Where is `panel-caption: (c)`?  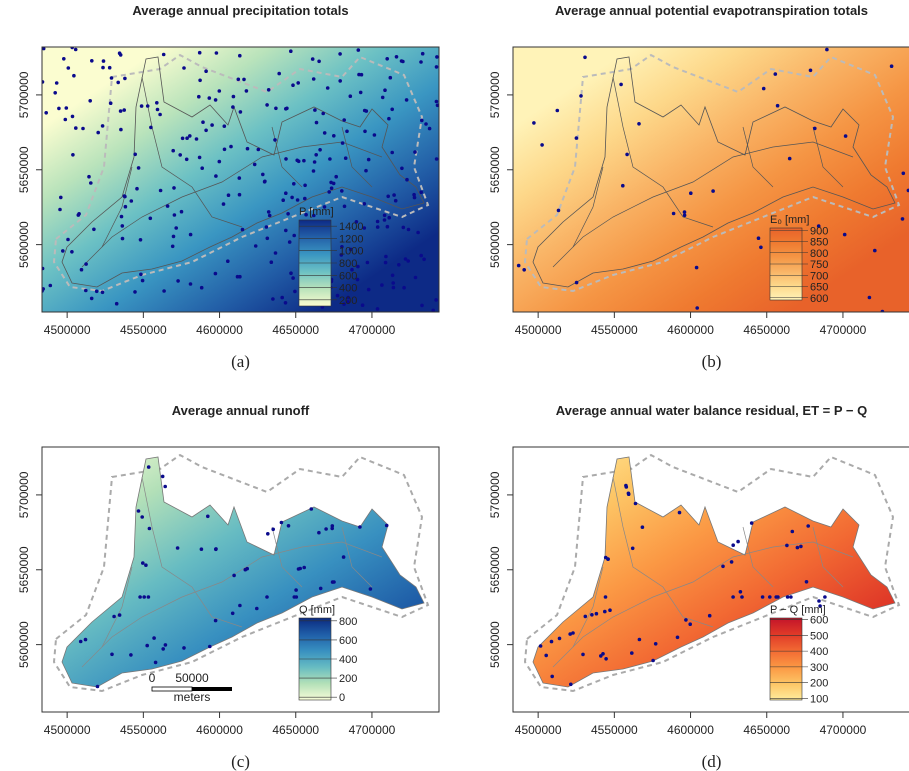
panel-caption: (c) is located at coordinates (240, 761).